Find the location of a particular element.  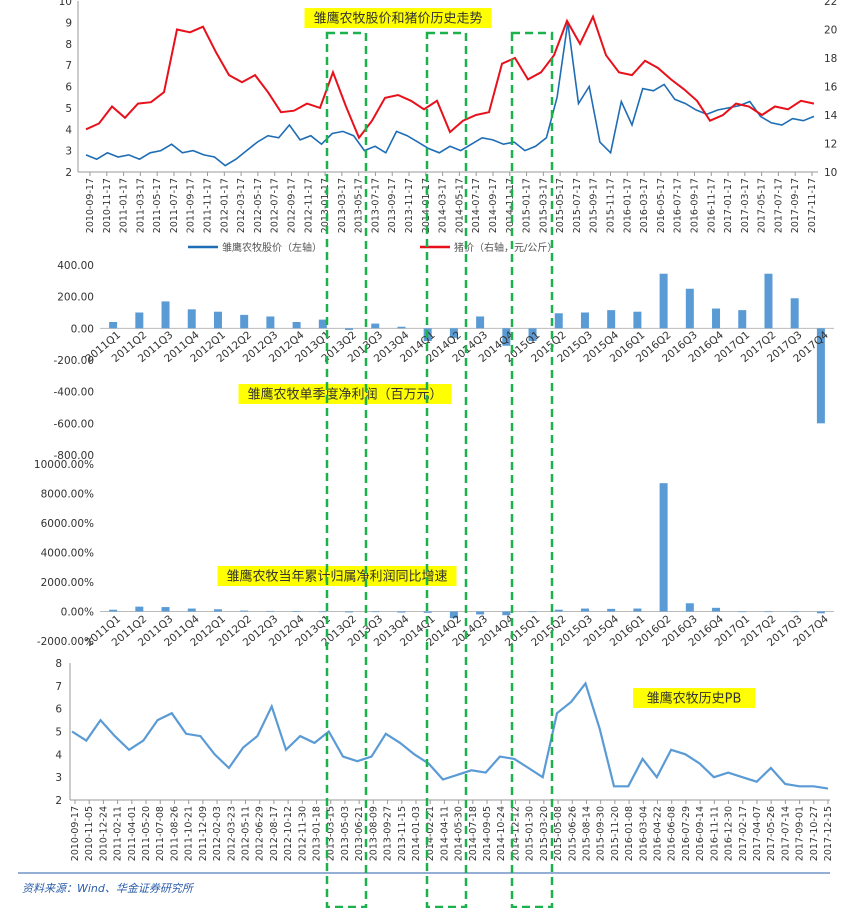

x-tick-label: 2010-11-17 is located at coordinates (107, 205).